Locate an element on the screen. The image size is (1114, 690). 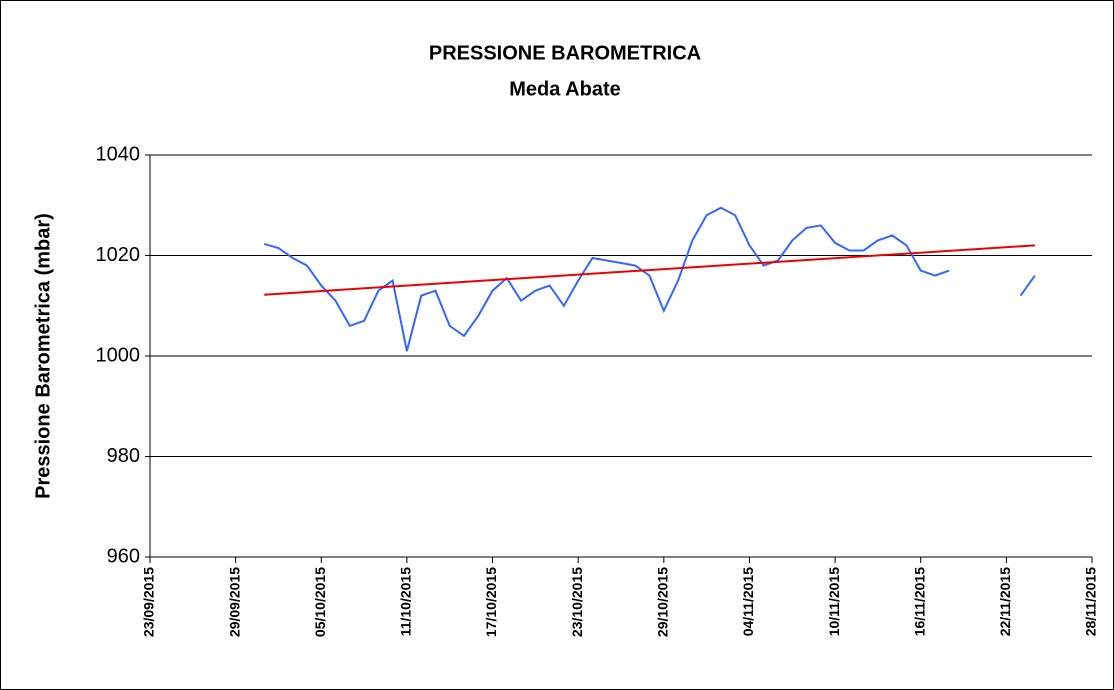
x-tick-label: 05/10/2015 is located at coordinates (320, 602).